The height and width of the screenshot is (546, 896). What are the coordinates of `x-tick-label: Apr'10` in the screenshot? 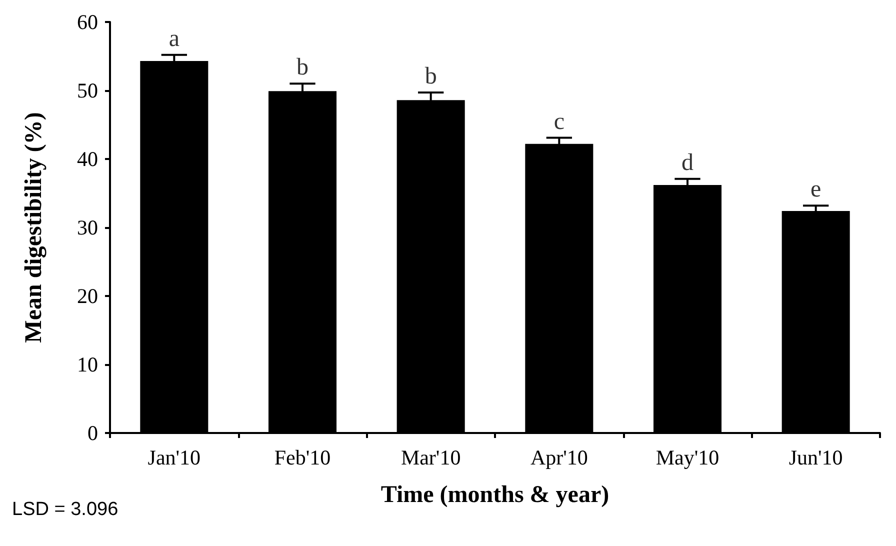 It's located at (559, 458).